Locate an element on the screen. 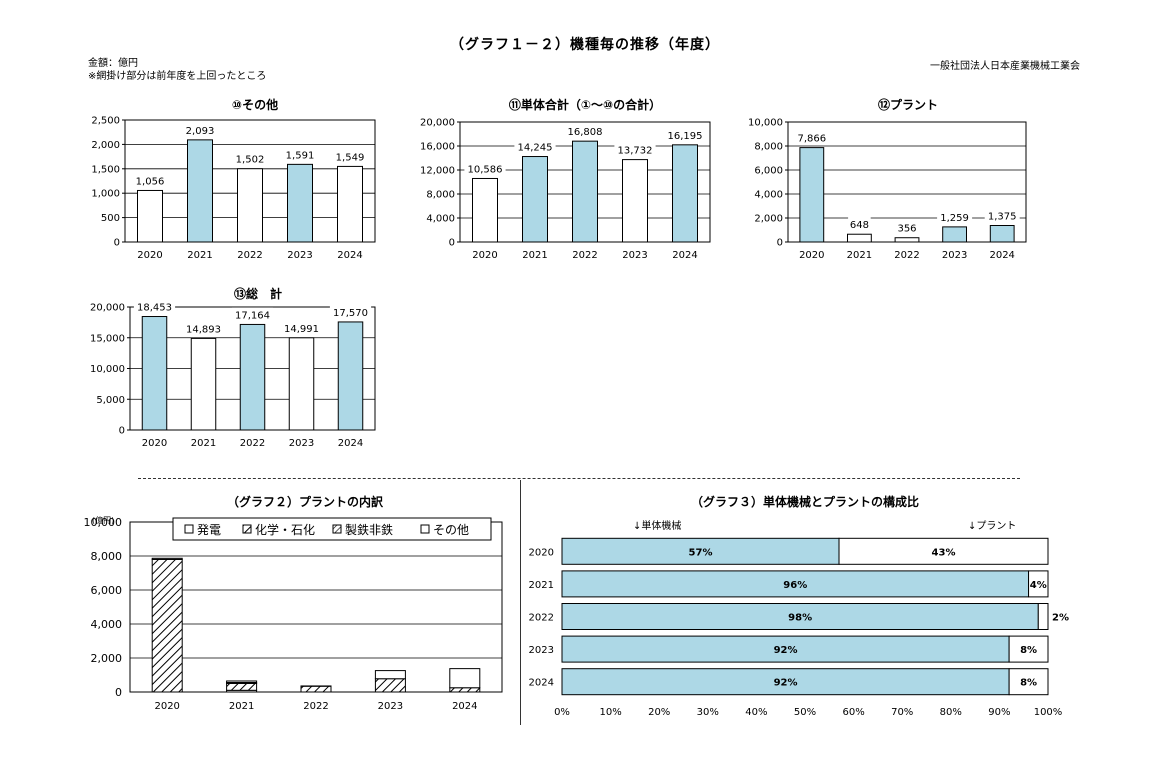 This screenshot has height=760, width=1170. data-label: 14,991 is located at coordinates (301, 329).